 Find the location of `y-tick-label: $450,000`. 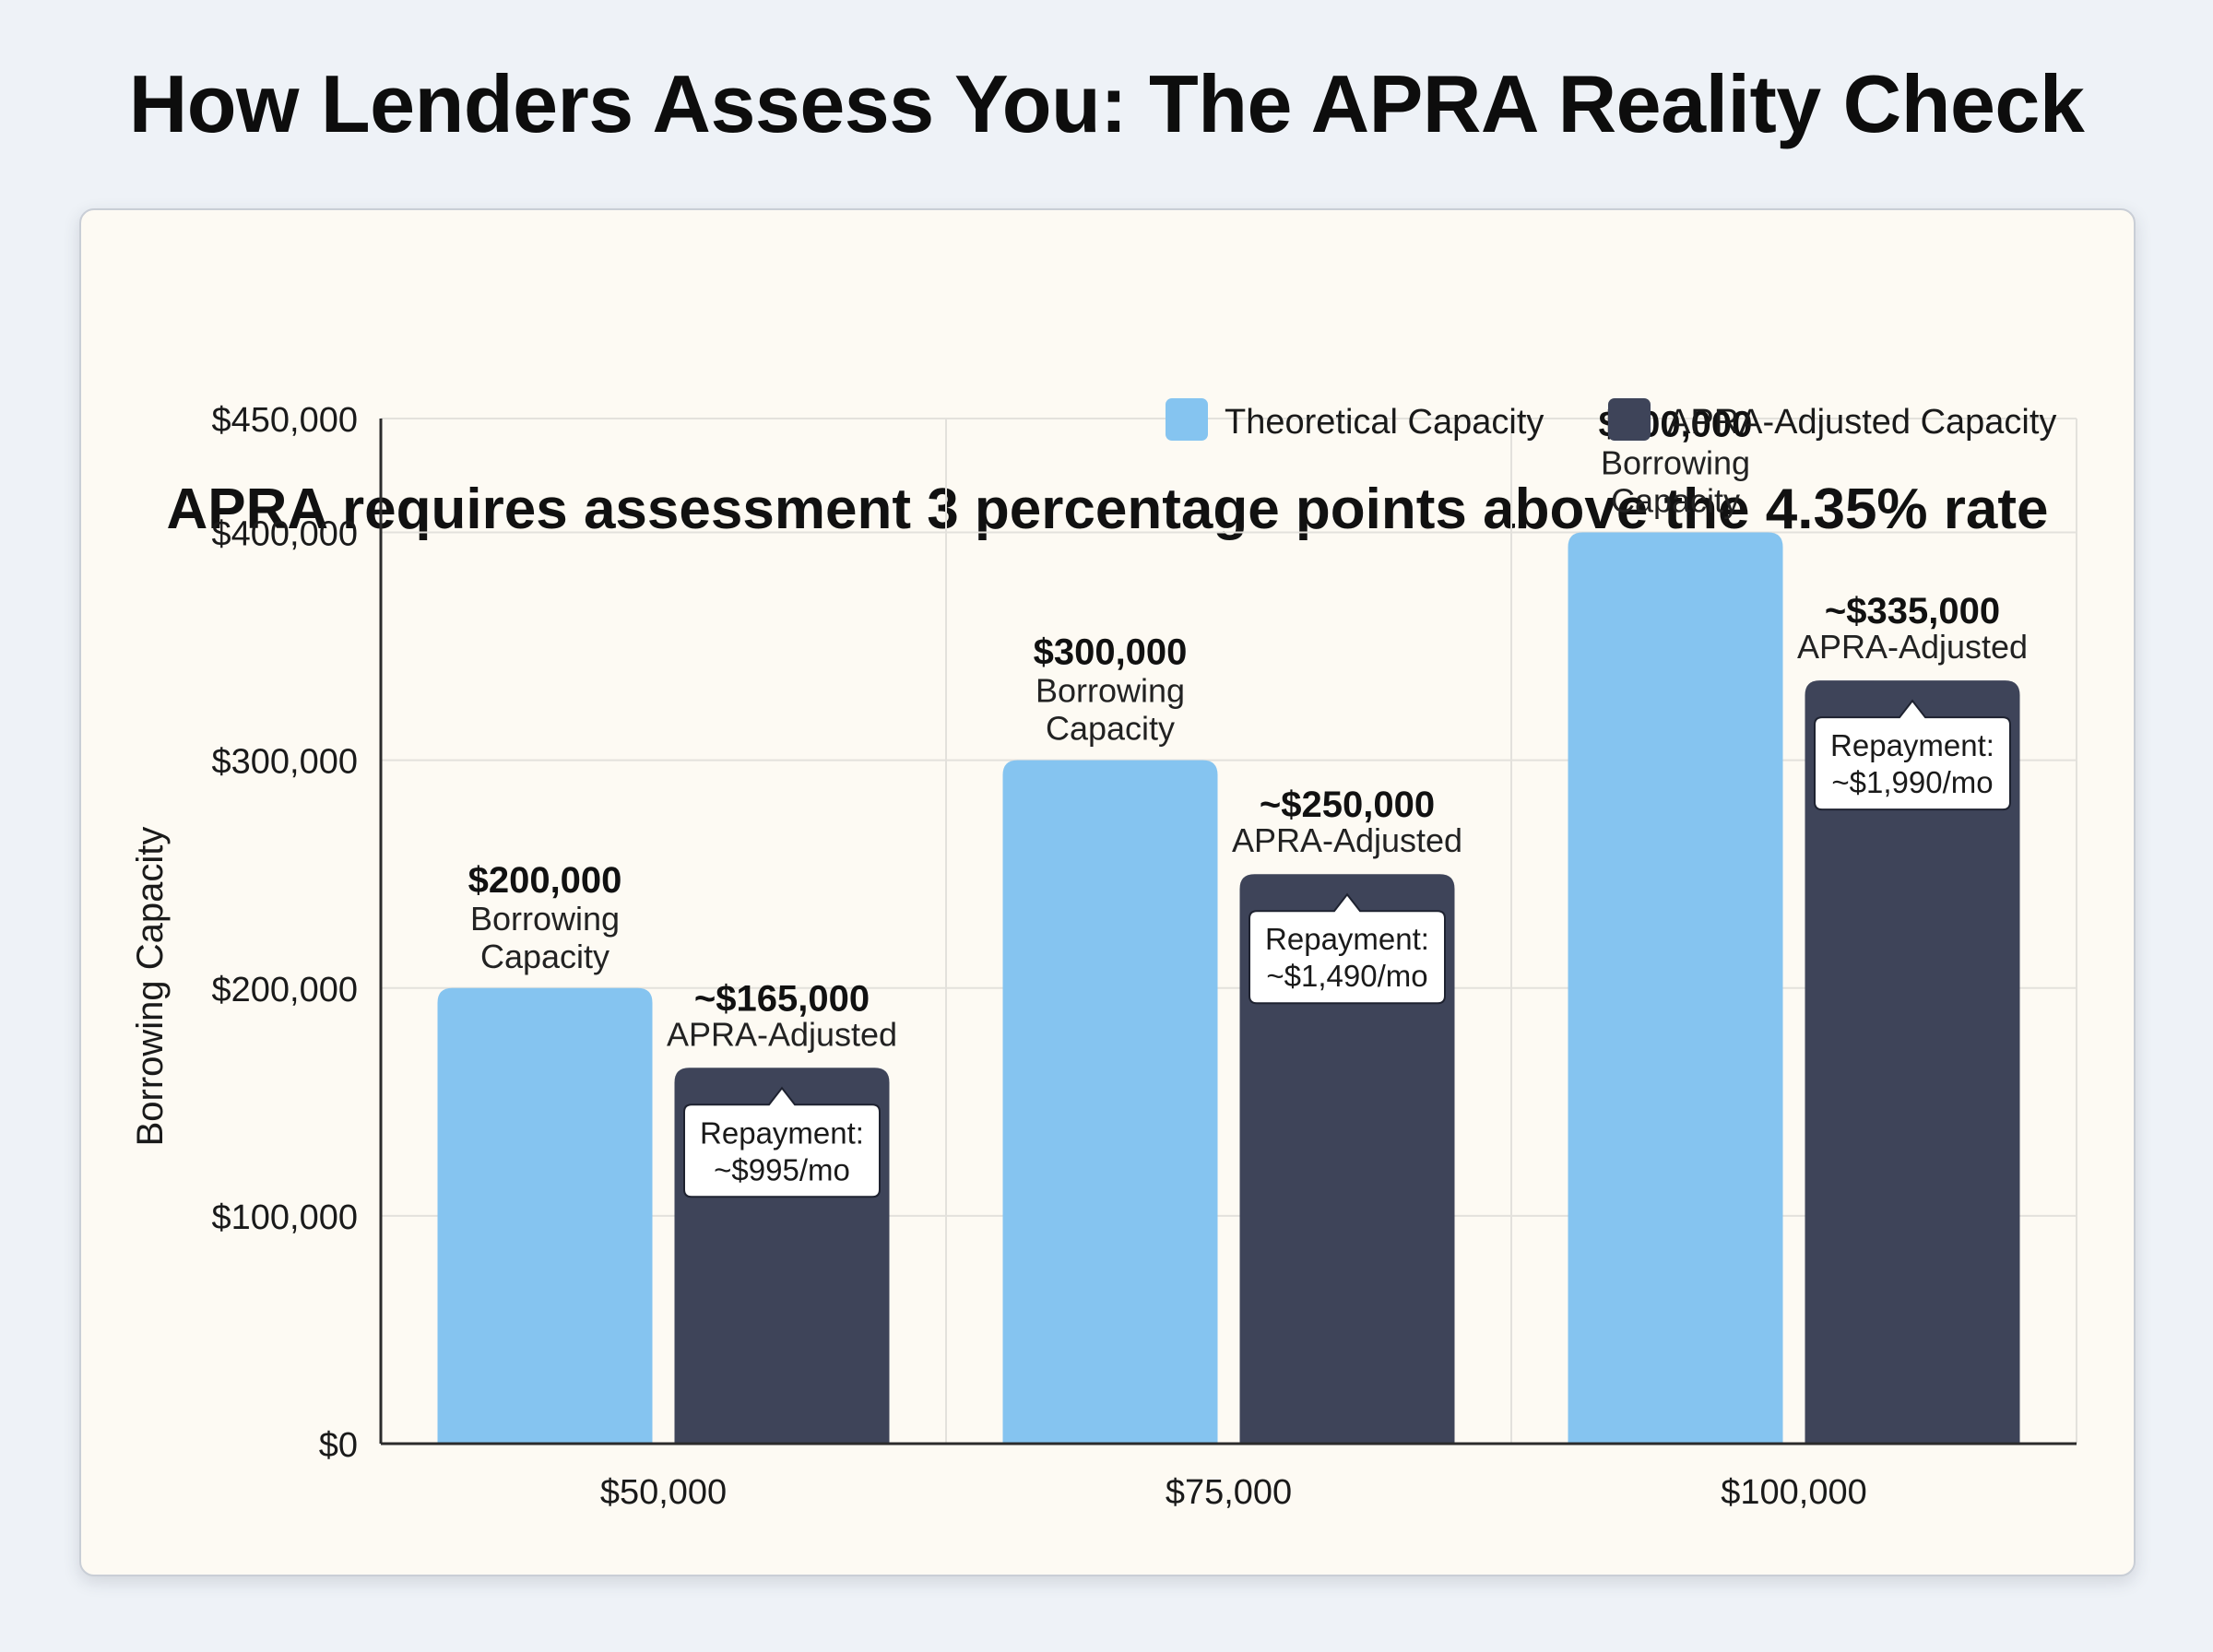

y-tick-label: $450,000 is located at coordinates (285, 420).